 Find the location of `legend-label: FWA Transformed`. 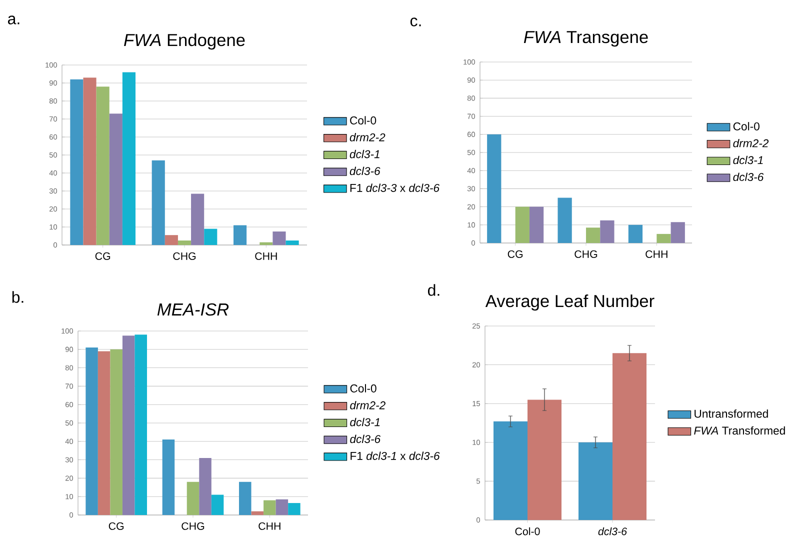

legend-label: FWA Transformed is located at coordinates (739, 430).